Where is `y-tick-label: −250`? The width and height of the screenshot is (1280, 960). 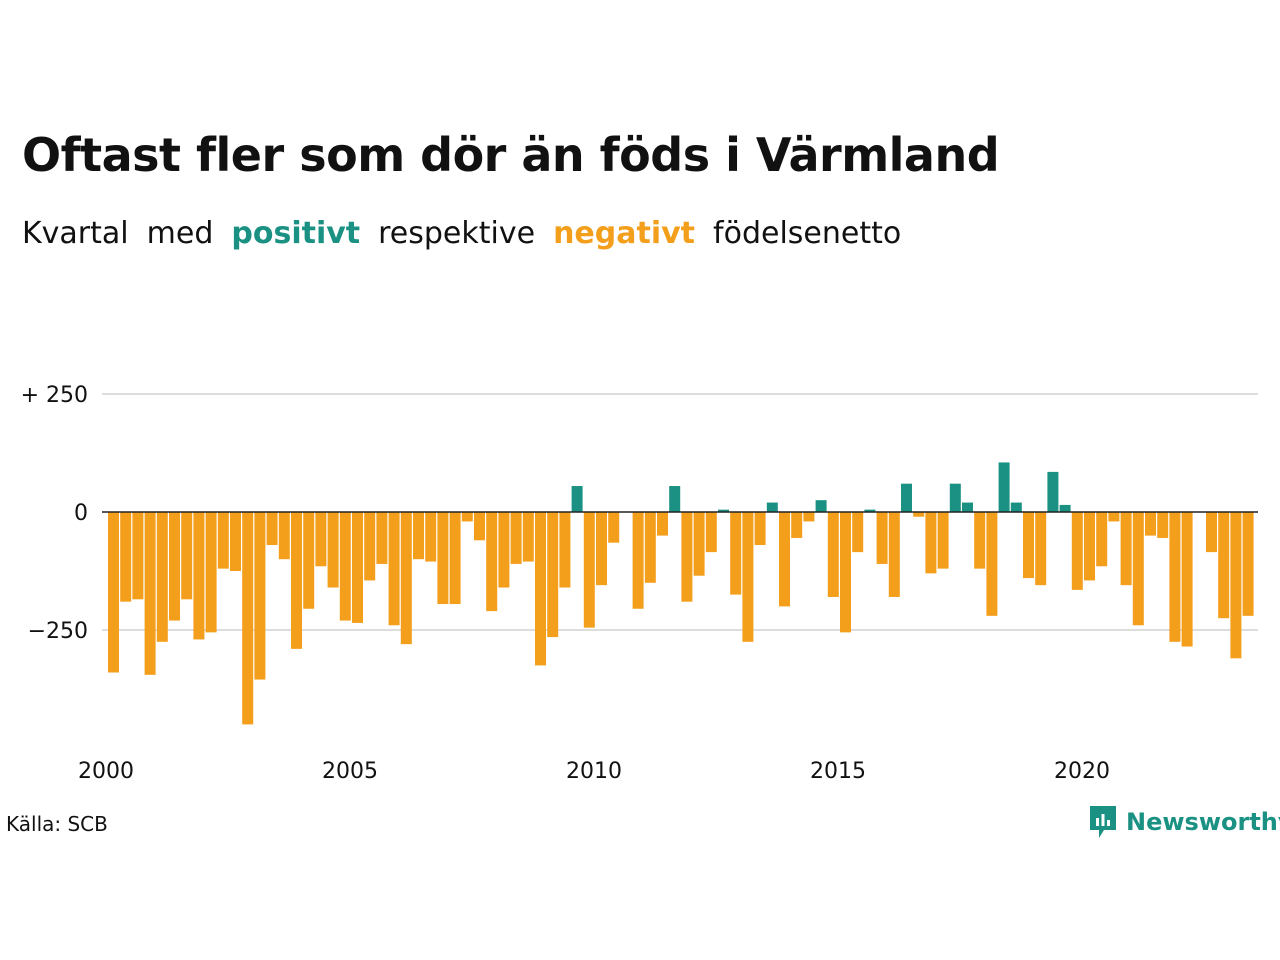 y-tick-label: −250 is located at coordinates (58, 631).